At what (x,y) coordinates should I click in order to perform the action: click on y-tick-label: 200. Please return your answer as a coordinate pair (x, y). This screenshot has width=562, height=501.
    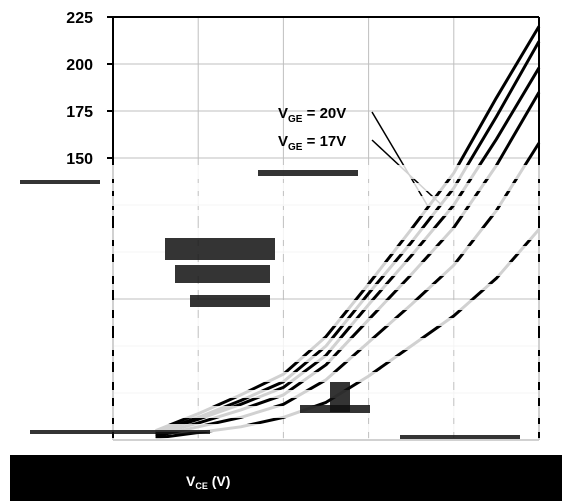
    Looking at the image, I should click on (79, 65).